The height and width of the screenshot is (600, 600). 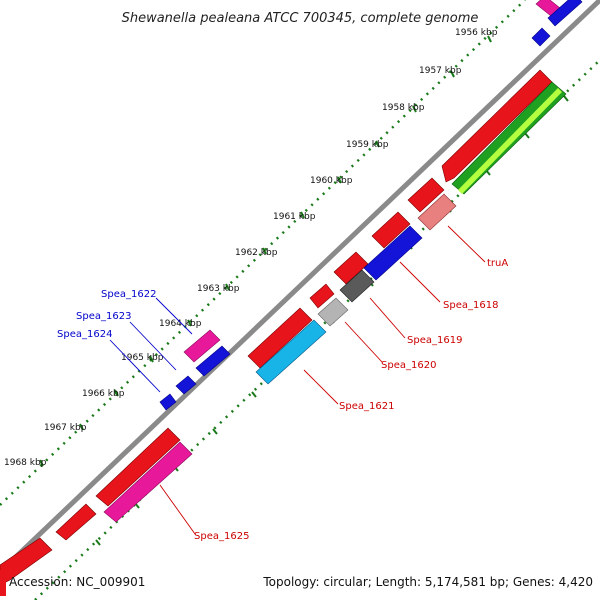 I want to click on outer-genes, so click(x=195, y=370).